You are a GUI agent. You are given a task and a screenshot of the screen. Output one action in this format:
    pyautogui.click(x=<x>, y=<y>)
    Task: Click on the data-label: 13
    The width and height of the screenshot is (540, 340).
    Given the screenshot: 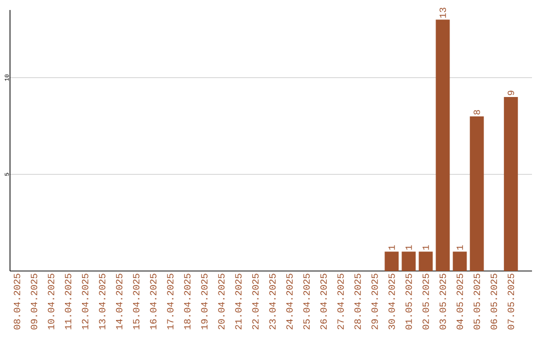 What is the action you would take?
    pyautogui.click(x=443, y=13)
    